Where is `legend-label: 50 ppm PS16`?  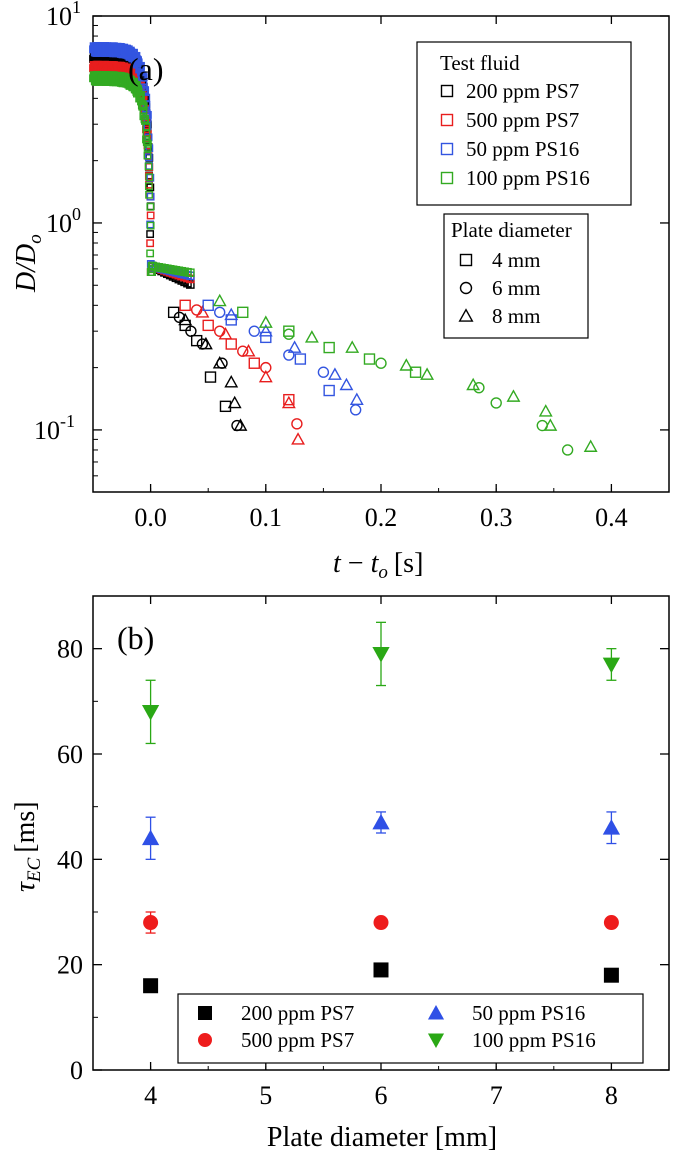 legend-label: 50 ppm PS16 is located at coordinates (522, 149).